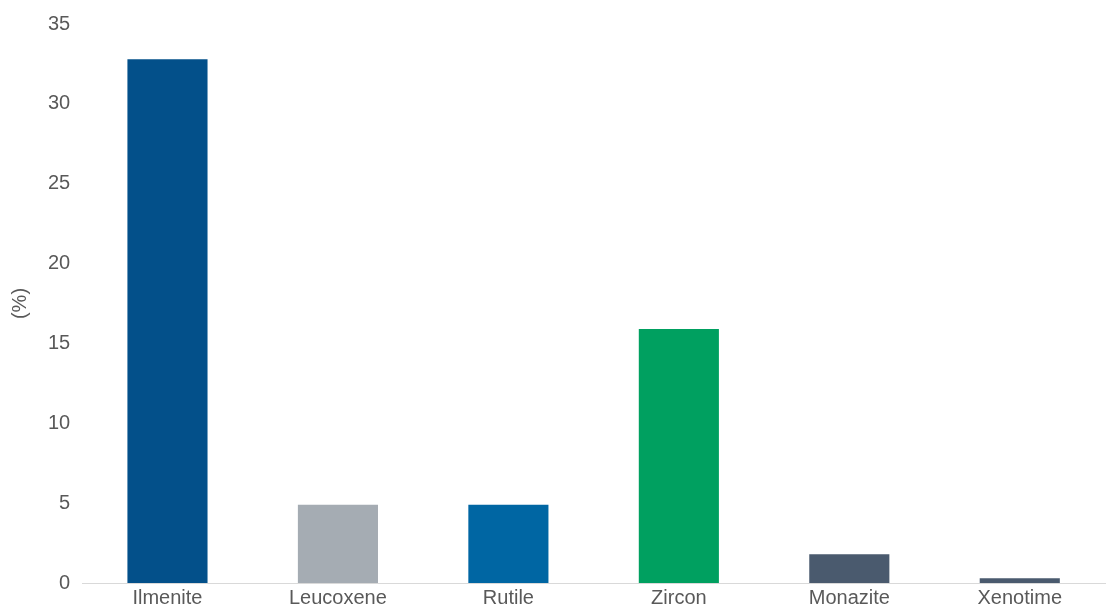  Describe the element at coordinates (59, 182) in the screenshot. I see `y-tick-label: 25` at that location.